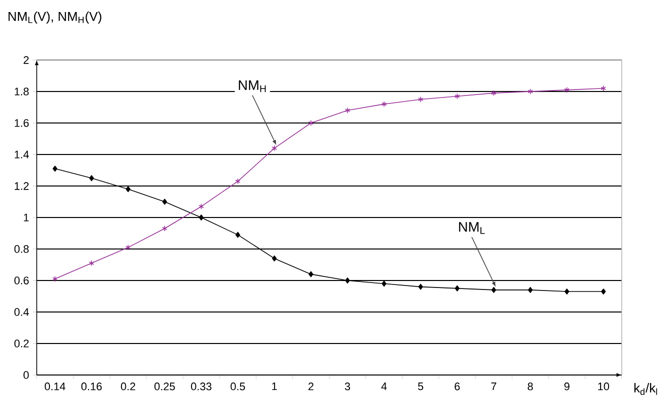 The width and height of the screenshot is (668, 413). What do you see at coordinates (567, 386) in the screenshot?
I see `x-tick-label: 9` at bounding box center [567, 386].